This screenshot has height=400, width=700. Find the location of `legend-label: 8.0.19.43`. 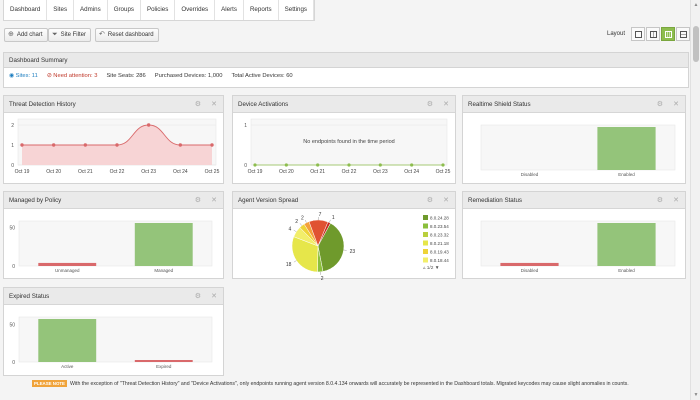

legend-label: 8.0.19.43 is located at coordinates (439, 252).